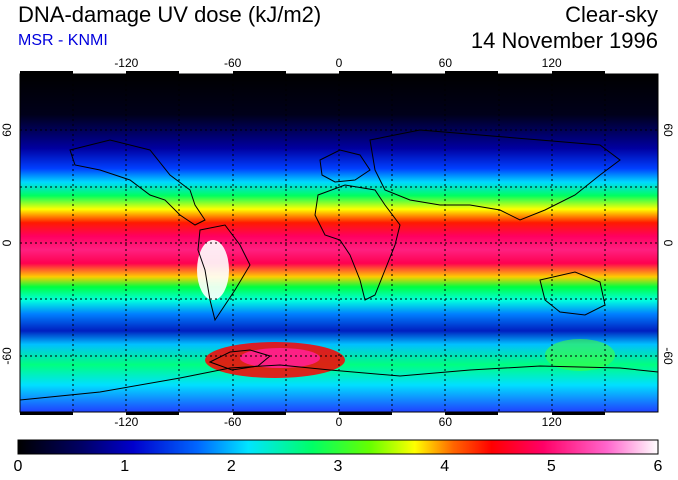 The height and width of the screenshot is (480, 678). What do you see at coordinates (658, 466) in the screenshot?
I see `colorbar-label: 6` at bounding box center [658, 466].